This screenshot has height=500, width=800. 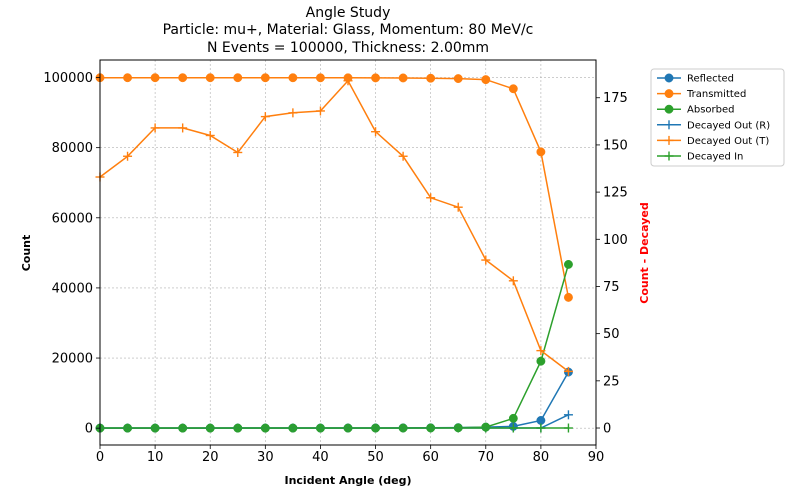 I want to click on legend-box, so click(x=717, y=117).